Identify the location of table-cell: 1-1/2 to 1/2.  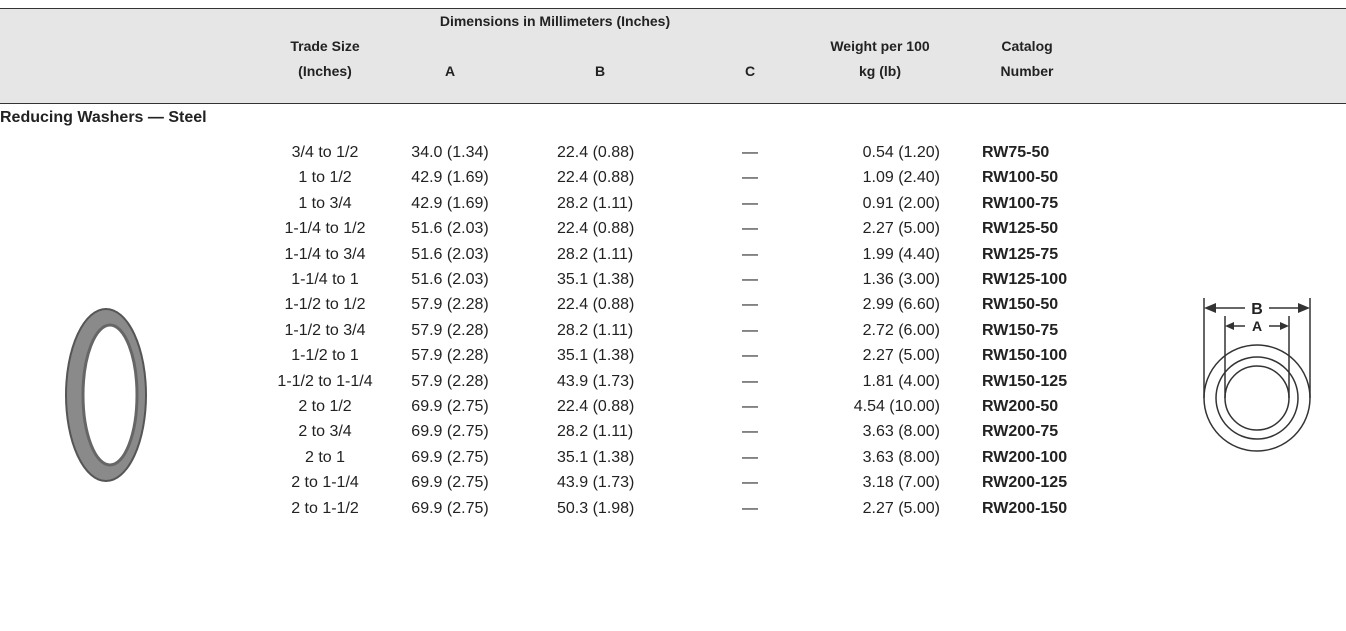
(325, 305).